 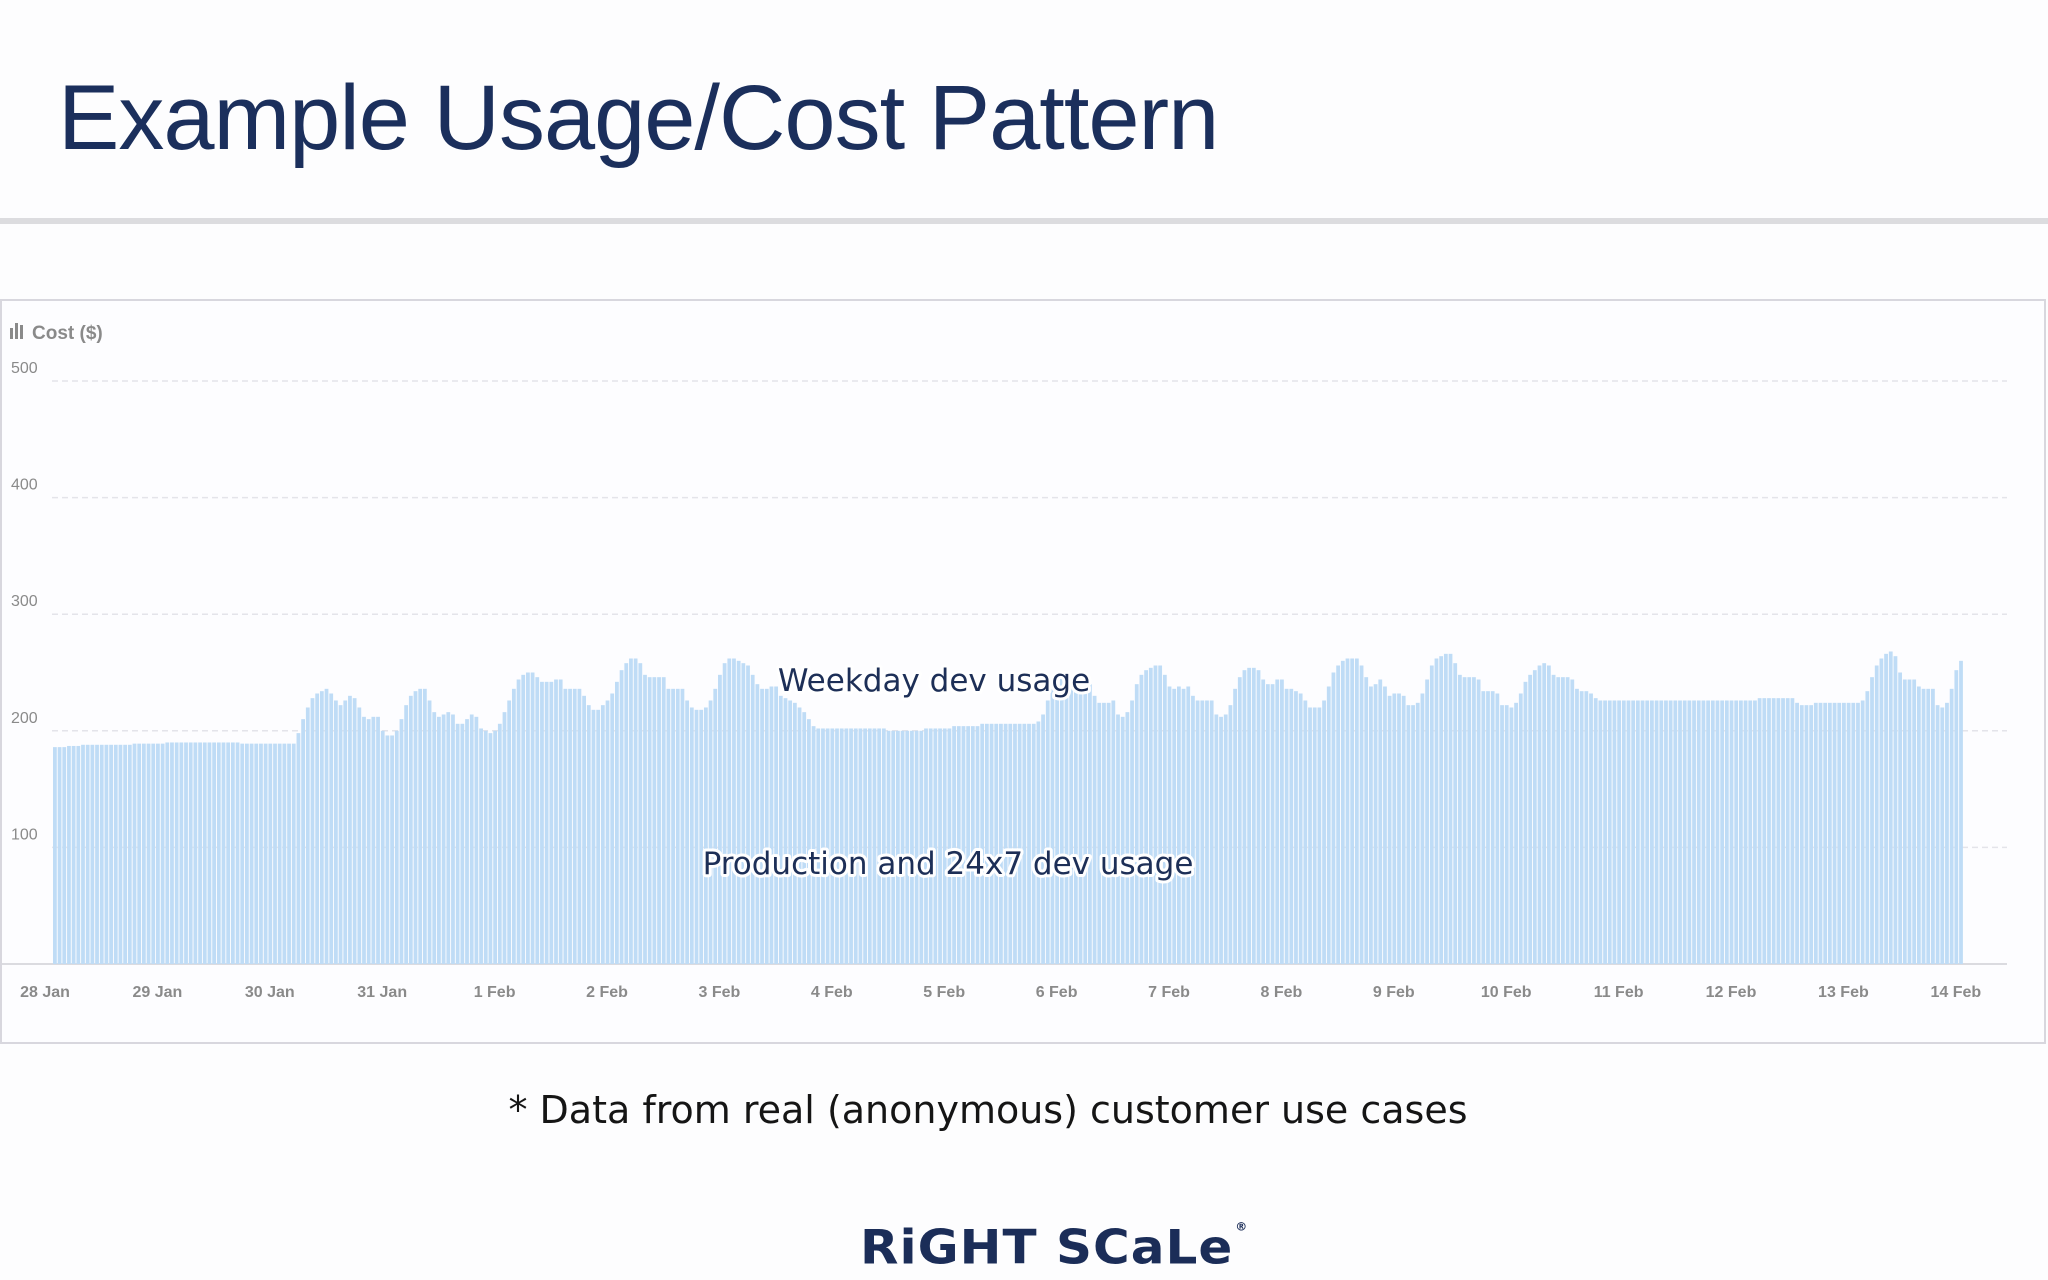 What do you see at coordinates (948, 864) in the screenshot?
I see `annotation-production-usage: Production and 24x7 dev usage` at bounding box center [948, 864].